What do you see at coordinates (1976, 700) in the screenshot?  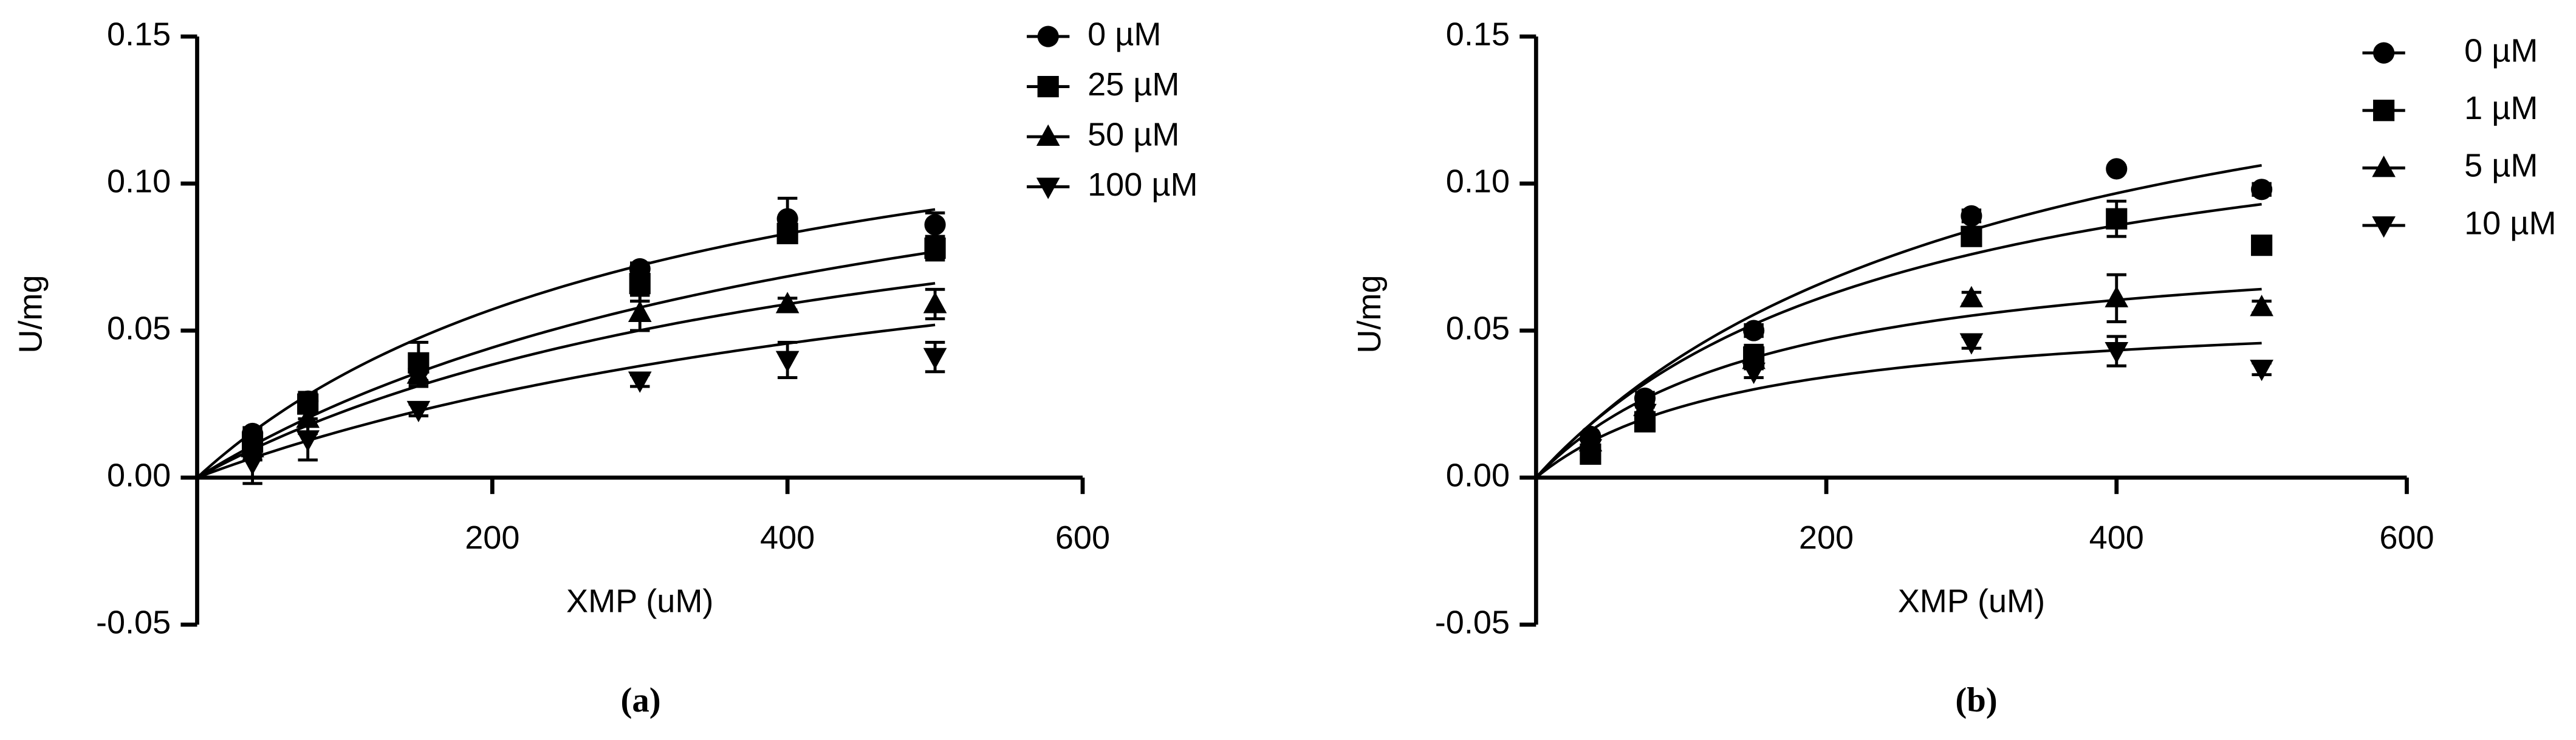 I see `caption: (b)` at bounding box center [1976, 700].